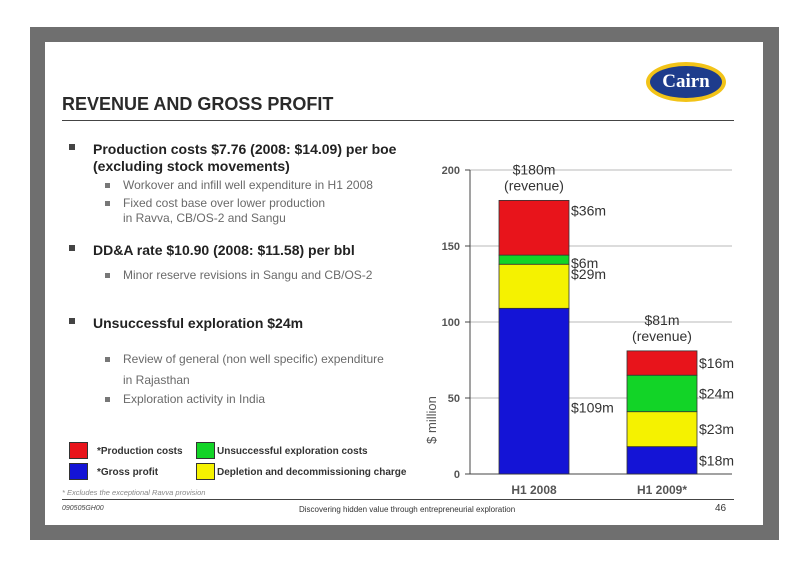 The width and height of the screenshot is (800, 566). What do you see at coordinates (78, 450) in the screenshot?
I see `legend-swatch-production-costs` at bounding box center [78, 450].